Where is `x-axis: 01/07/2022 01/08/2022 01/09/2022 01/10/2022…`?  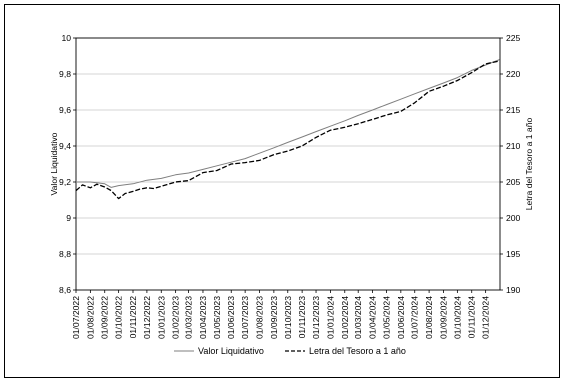 x-axis: 01/07/2022 01/08/2022 01/09/2022 01/10/2022… is located at coordinates (281, 314).